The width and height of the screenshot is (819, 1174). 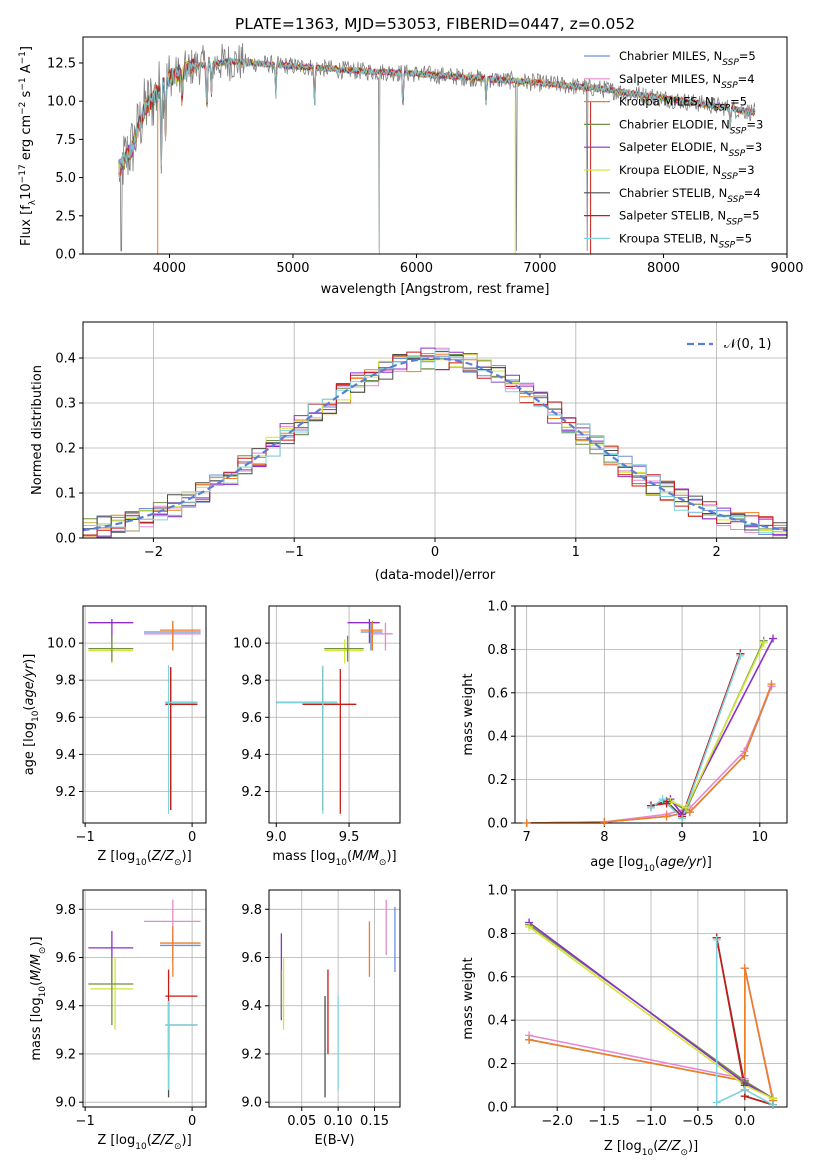 I want to click on x-axis-label: wavelength [Angstrom, rest frame], so click(x=435, y=289).